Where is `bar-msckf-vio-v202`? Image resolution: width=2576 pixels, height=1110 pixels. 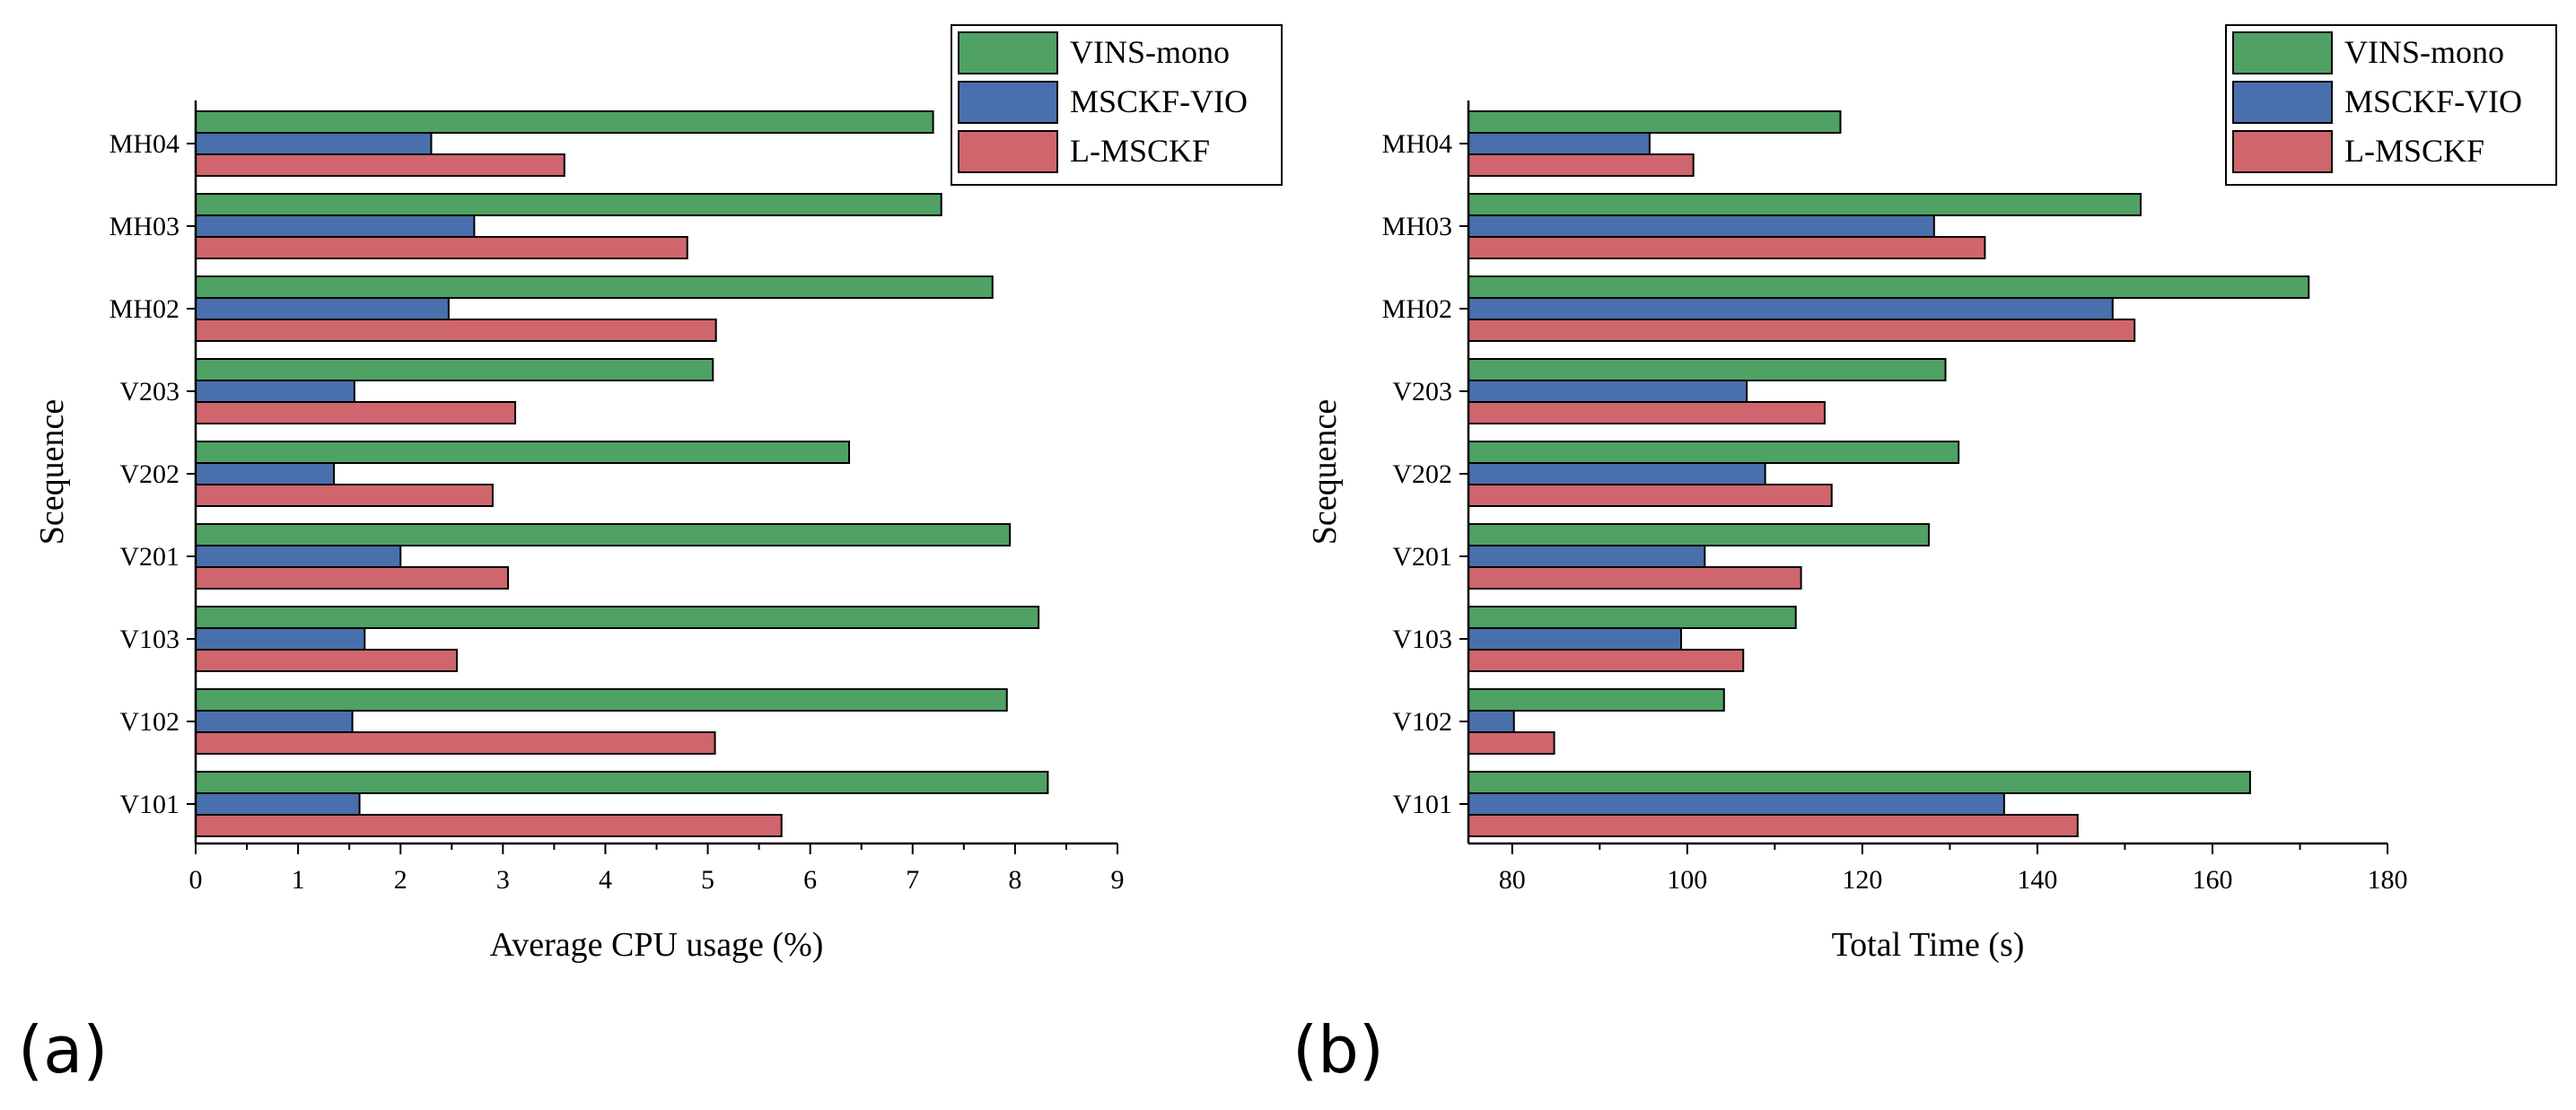
bar-msckf-vio-v202 is located at coordinates (265, 473).